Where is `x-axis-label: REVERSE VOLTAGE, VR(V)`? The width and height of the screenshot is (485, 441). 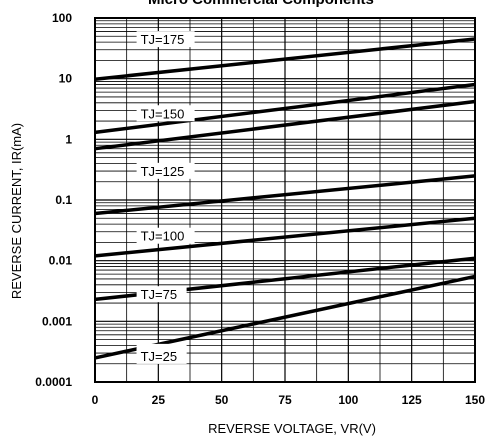
x-axis-label: REVERSE VOLTAGE, VR(V) is located at coordinates (292, 428).